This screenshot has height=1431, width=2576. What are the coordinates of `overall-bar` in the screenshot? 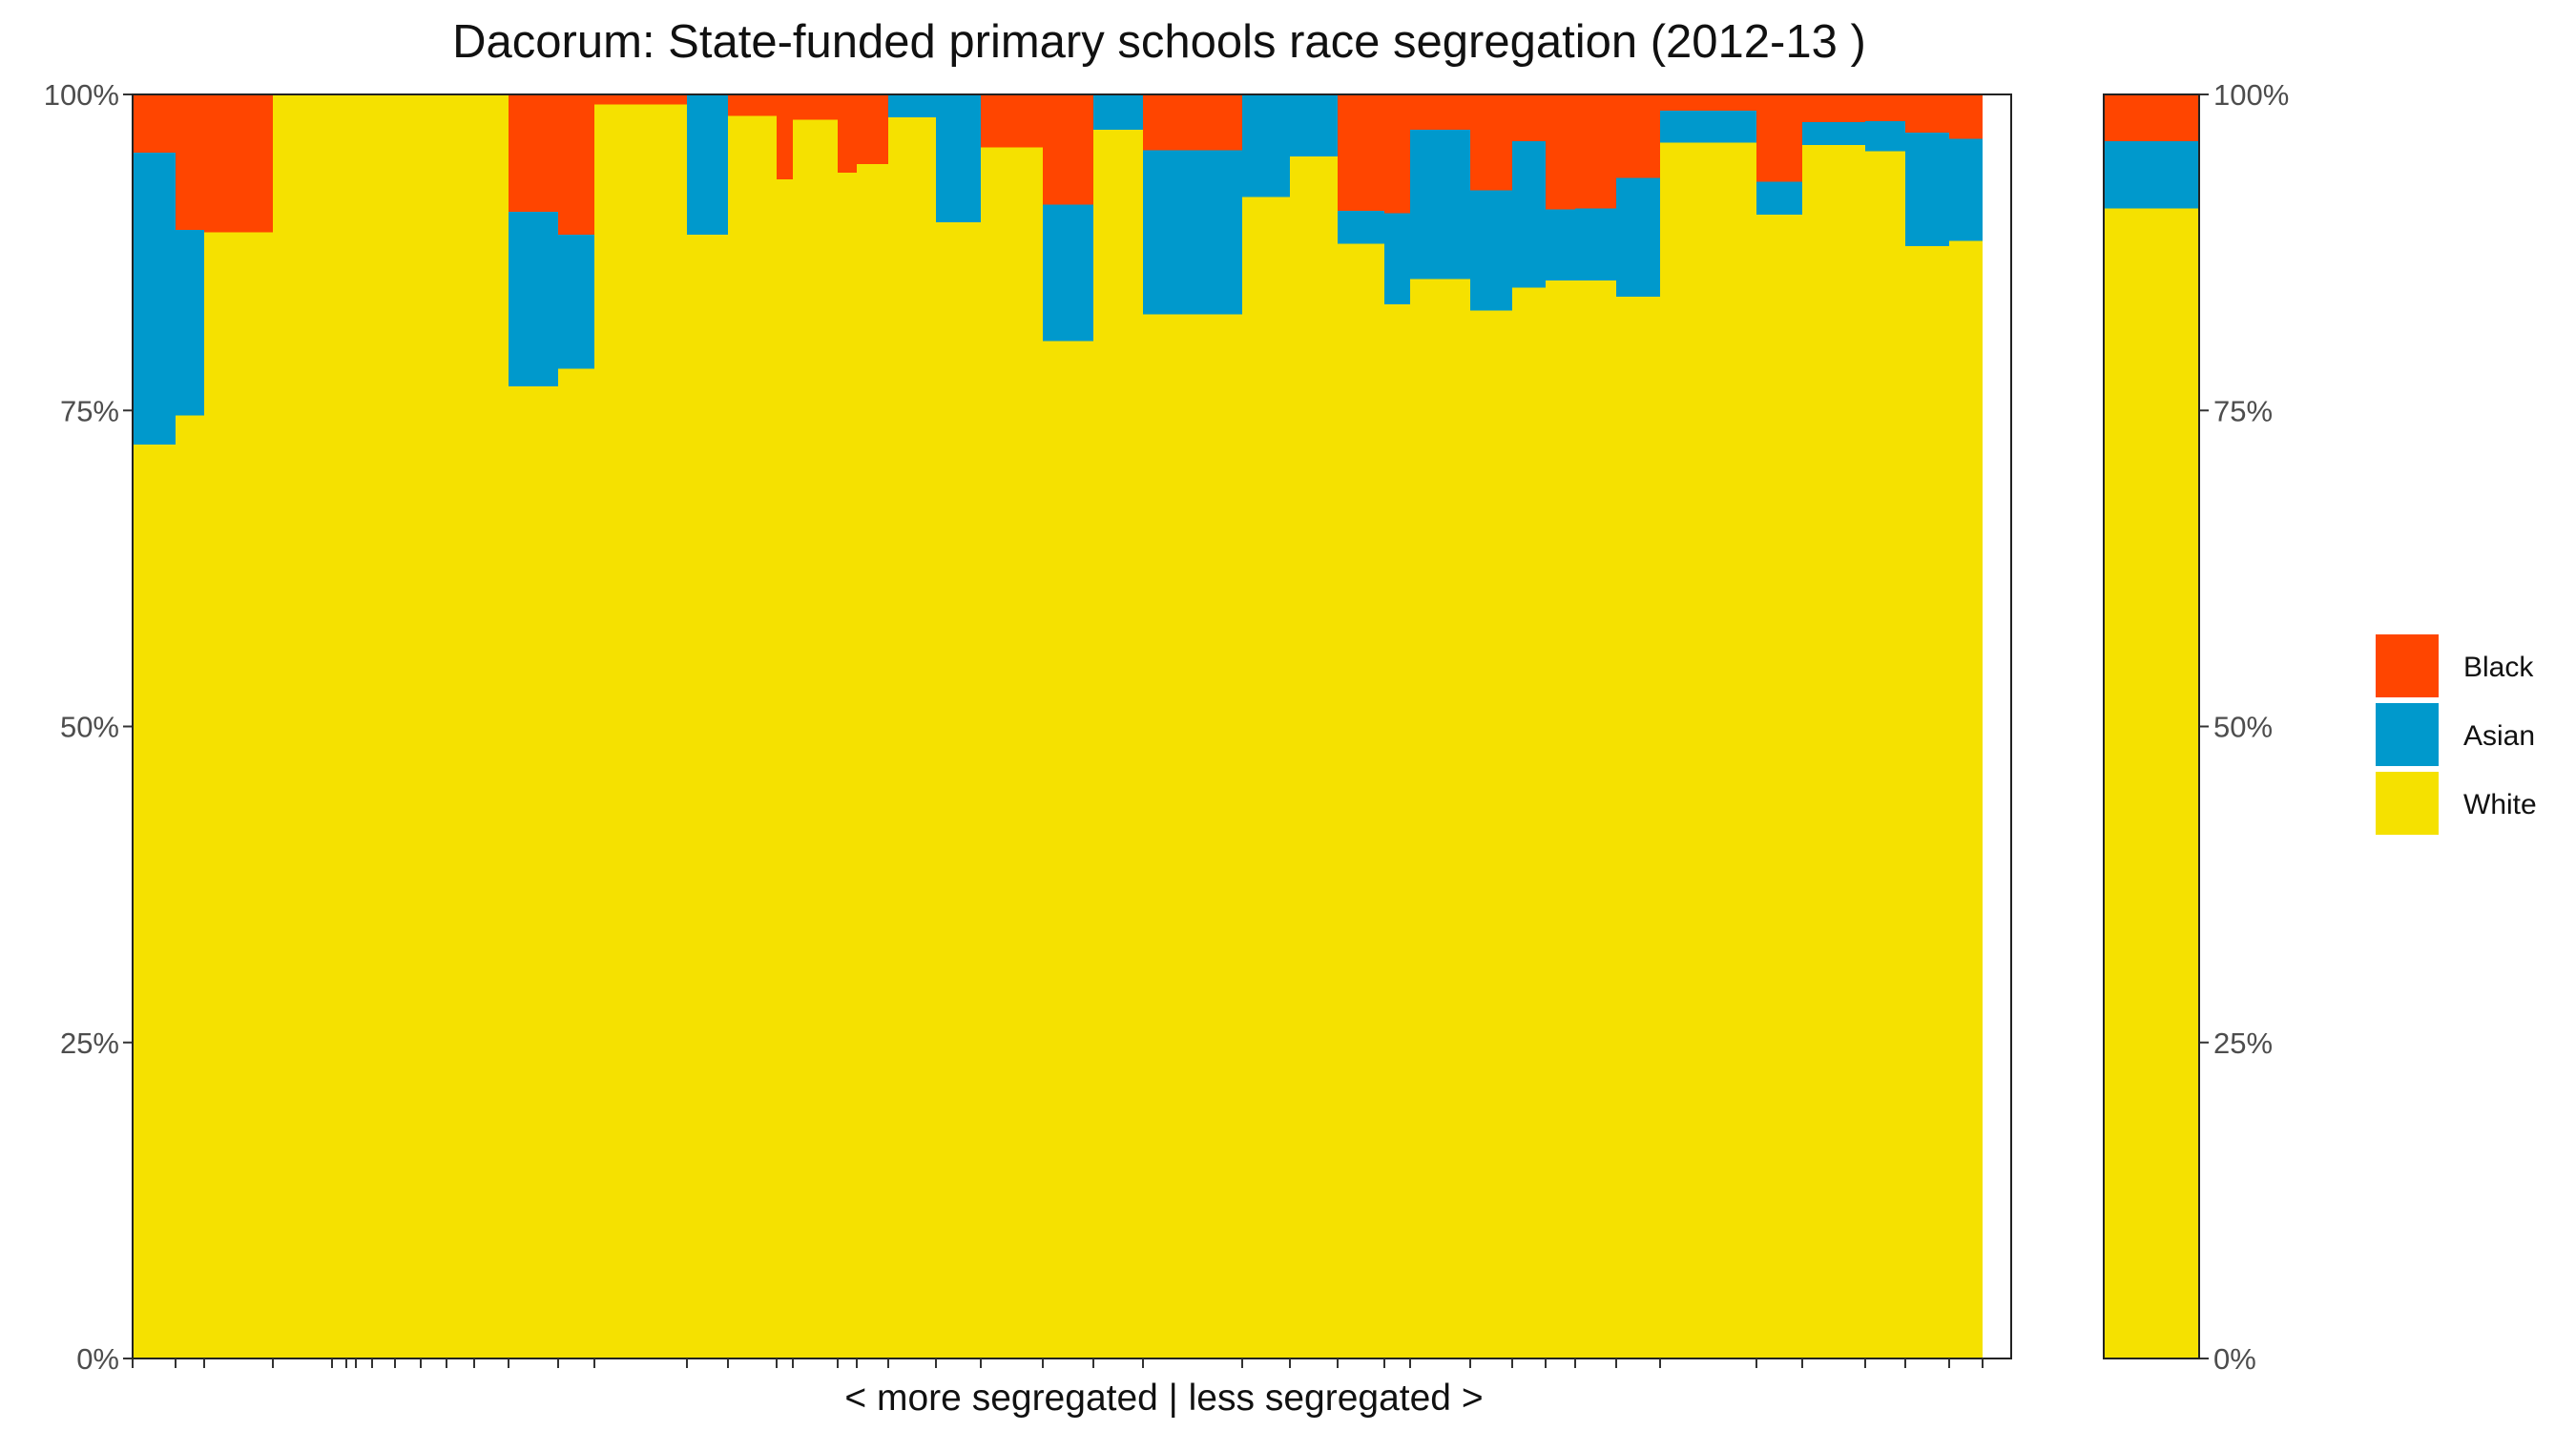 It's located at (2151, 726).